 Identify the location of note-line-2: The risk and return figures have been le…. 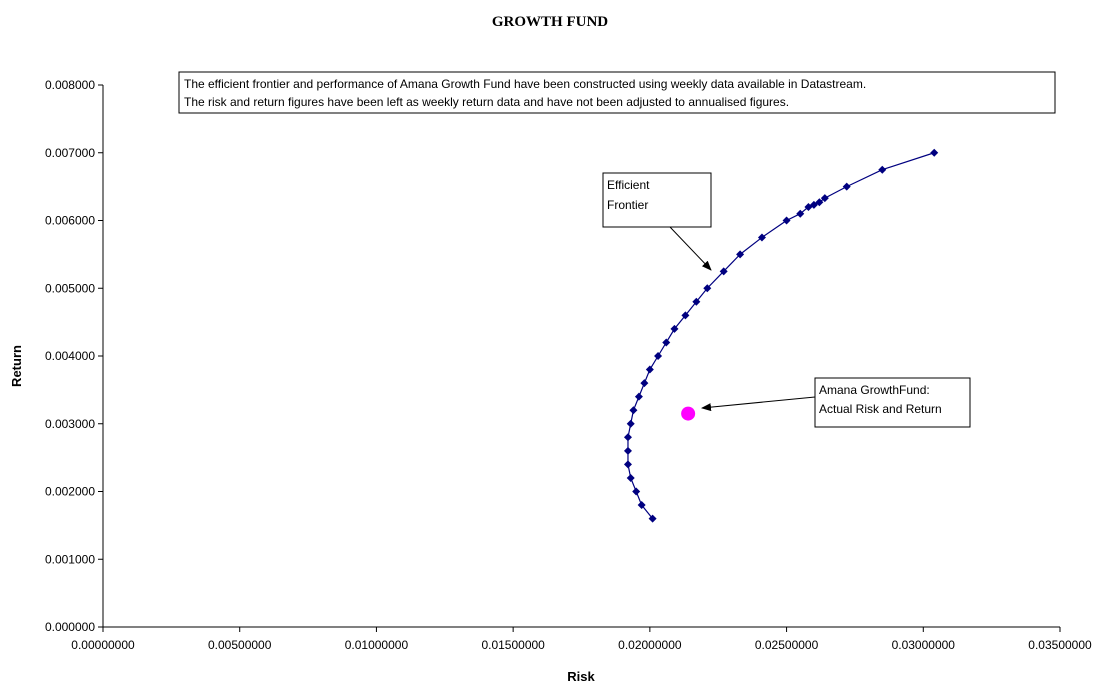
(486, 102).